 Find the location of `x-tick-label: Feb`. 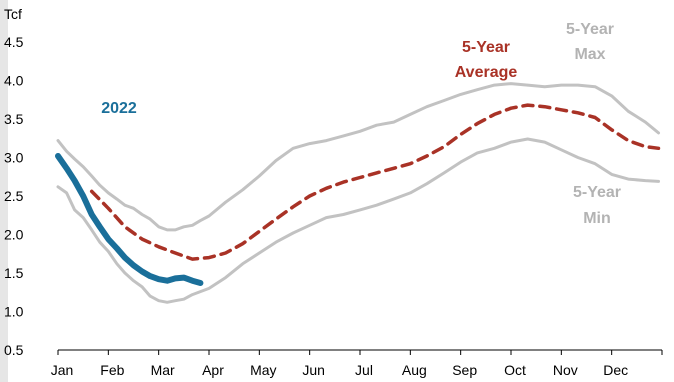

x-tick-label: Feb is located at coordinates (112, 370).